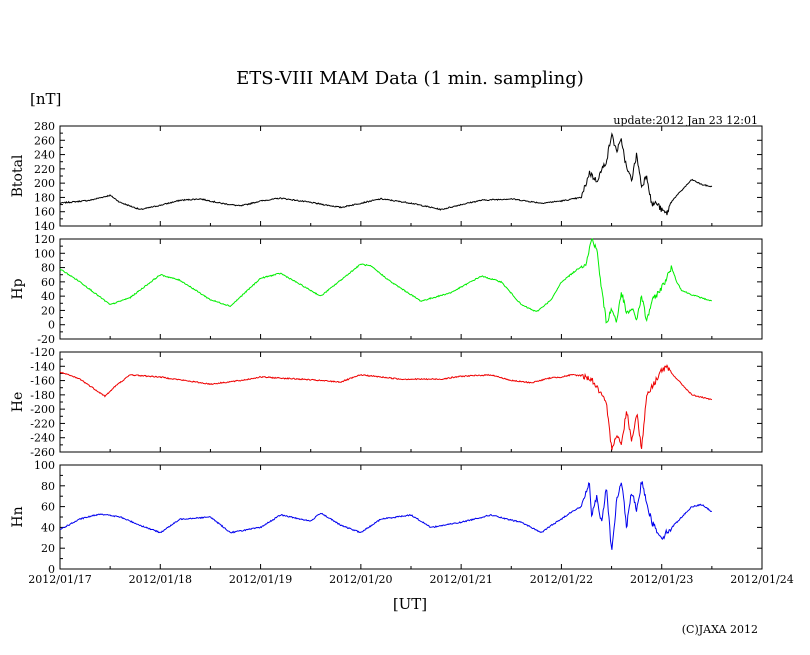 The height and width of the screenshot is (655, 810). What do you see at coordinates (51, 325) in the screenshot?
I see `y-tick-label-hp: 0` at bounding box center [51, 325].